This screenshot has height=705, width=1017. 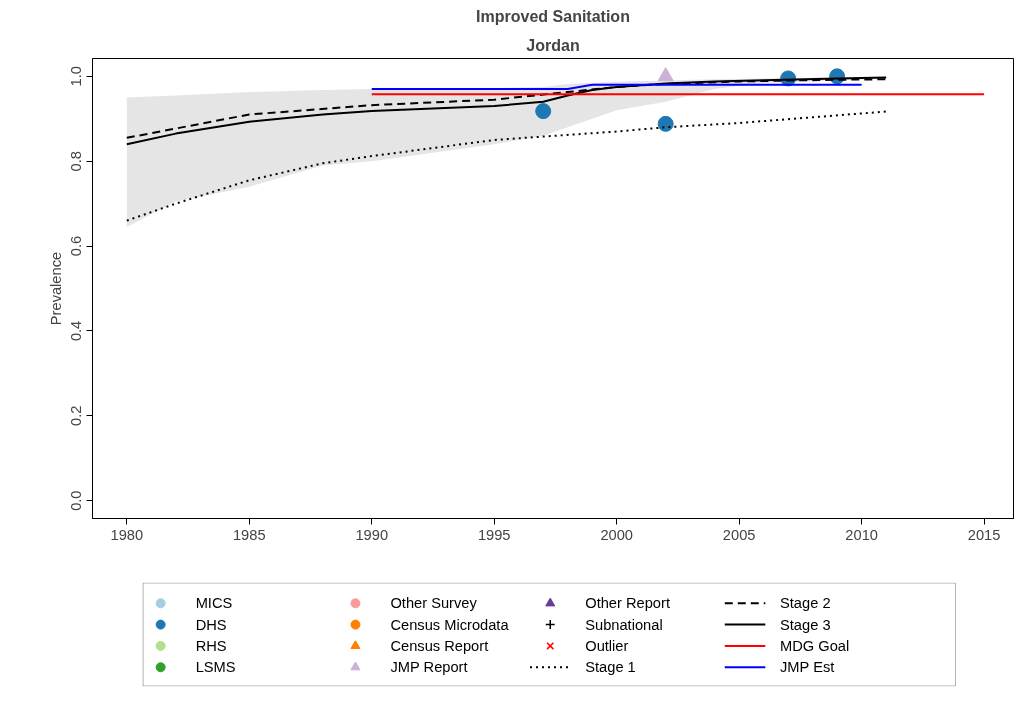 What do you see at coordinates (450, 624) in the screenshot?
I see `legend-label: Census Microdata` at bounding box center [450, 624].